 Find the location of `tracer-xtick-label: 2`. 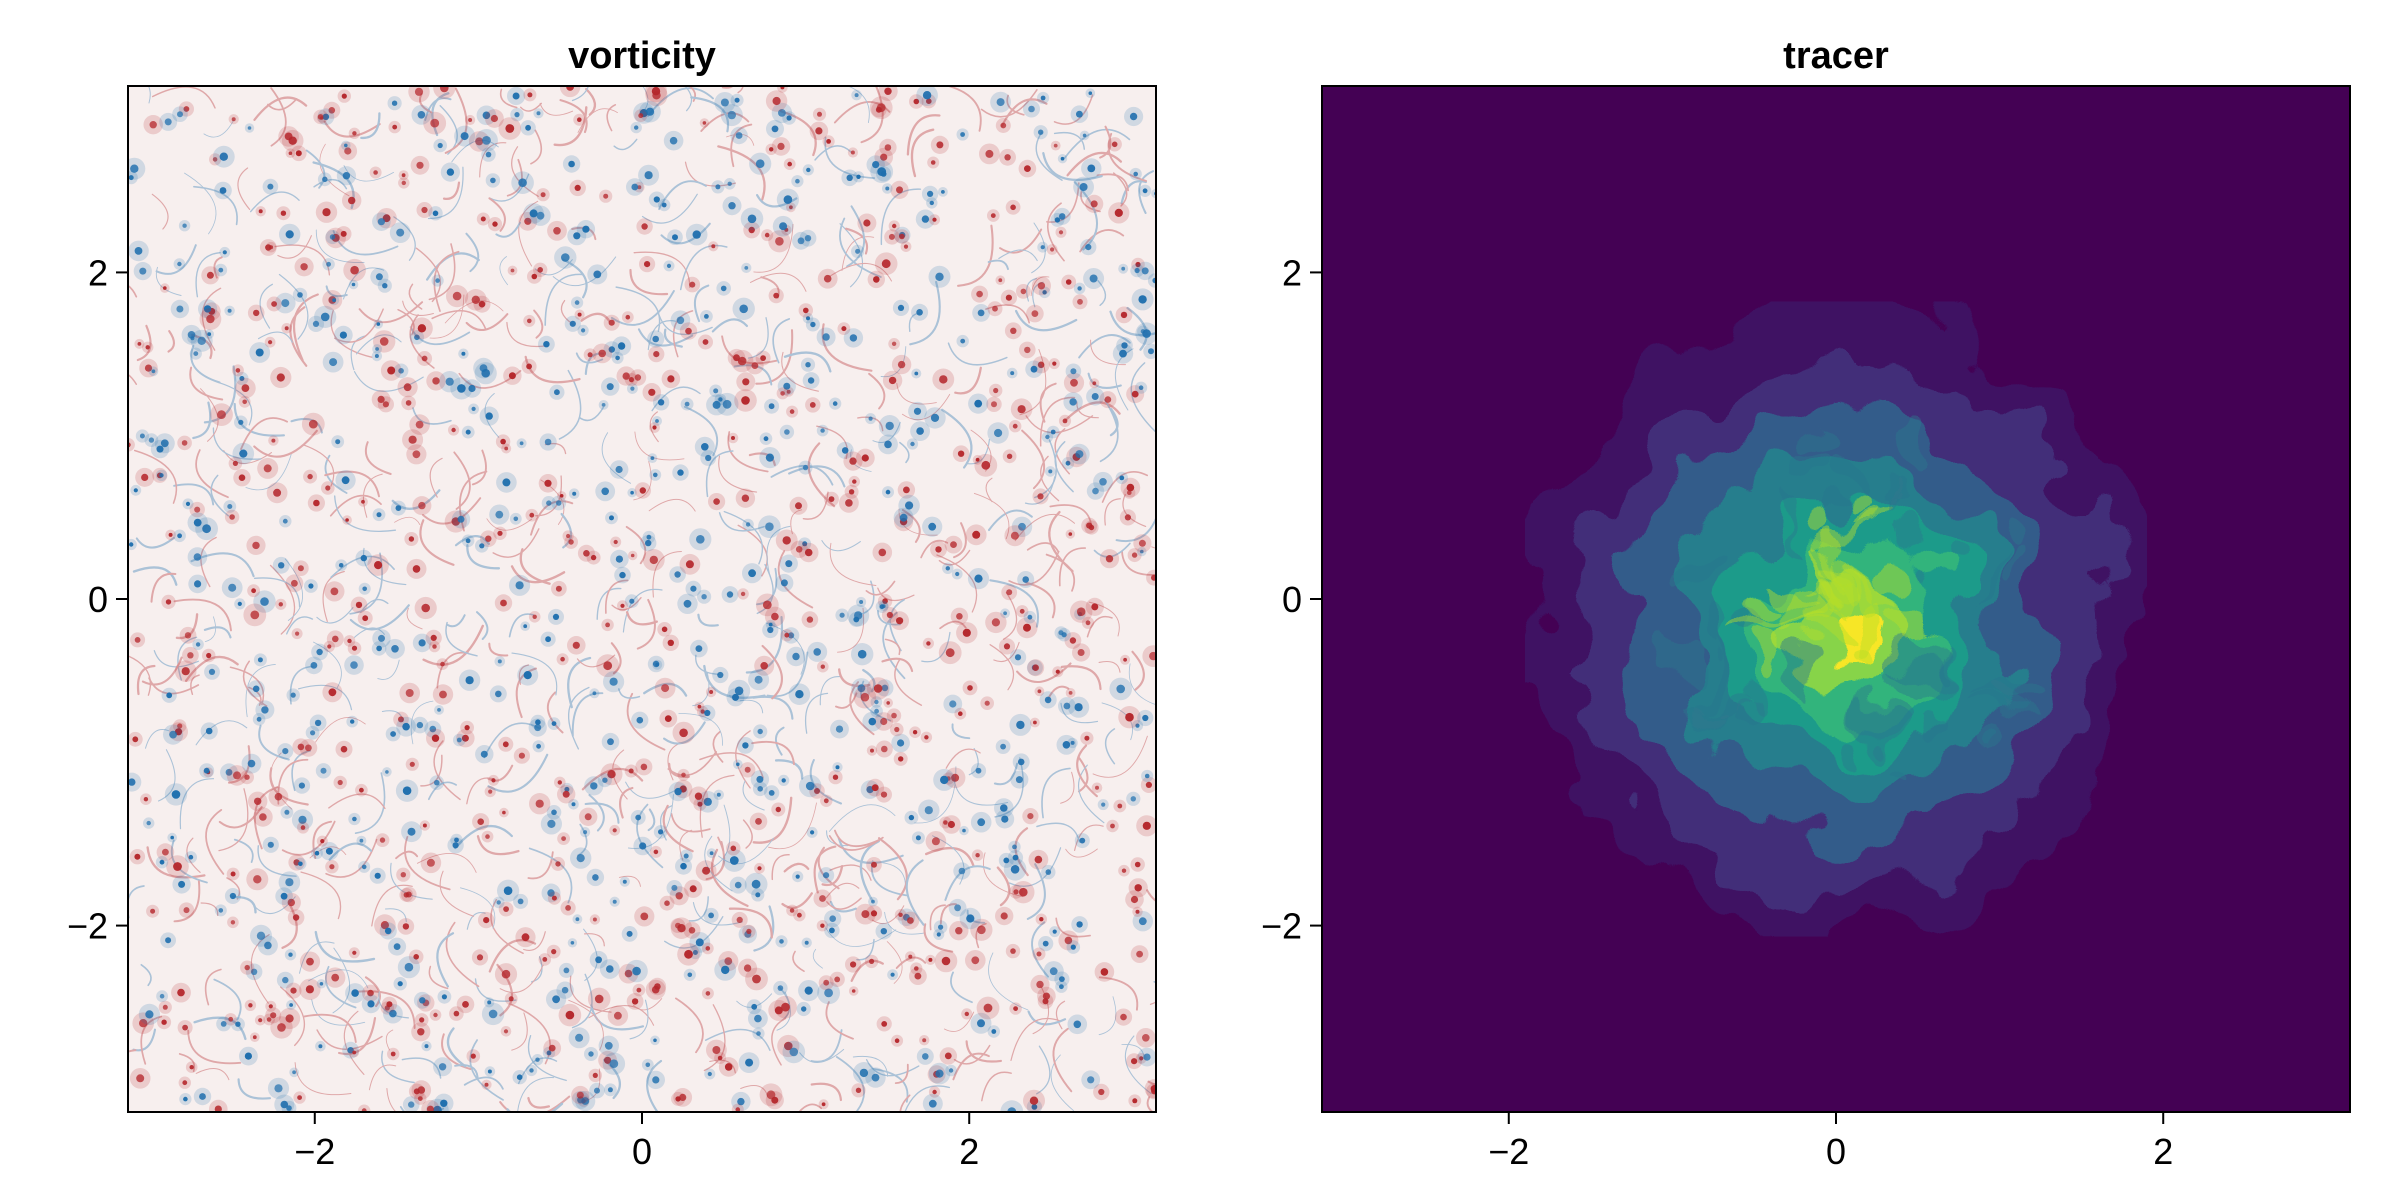

tracer-xtick-label: 2 is located at coordinates (2163, 1151).